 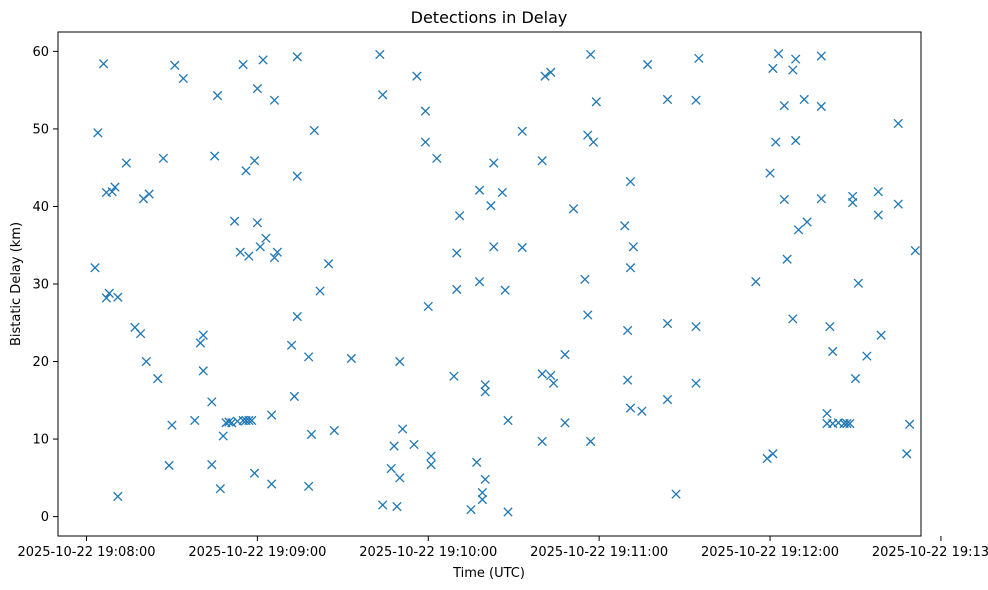 I want to click on y-tick-label: 10, so click(x=40, y=440).